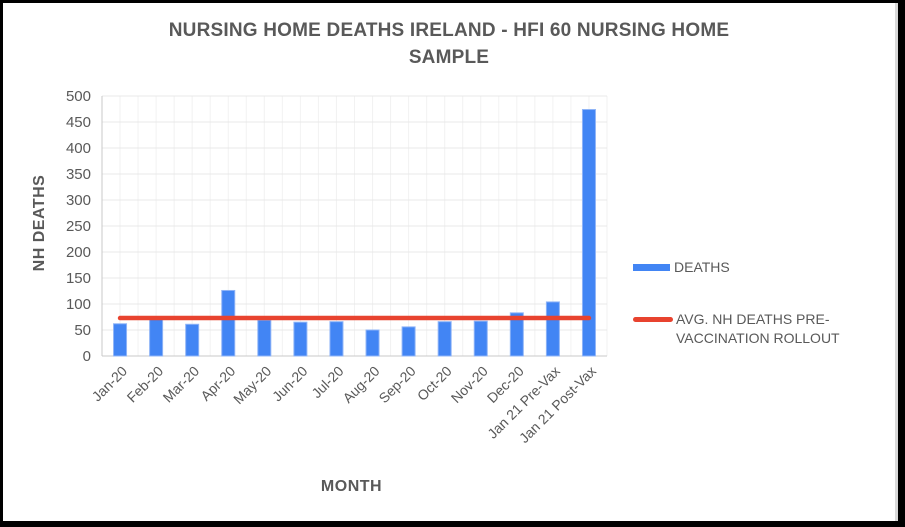  What do you see at coordinates (360, 384) in the screenshot?
I see `x-tick-label: Aug-20` at bounding box center [360, 384].